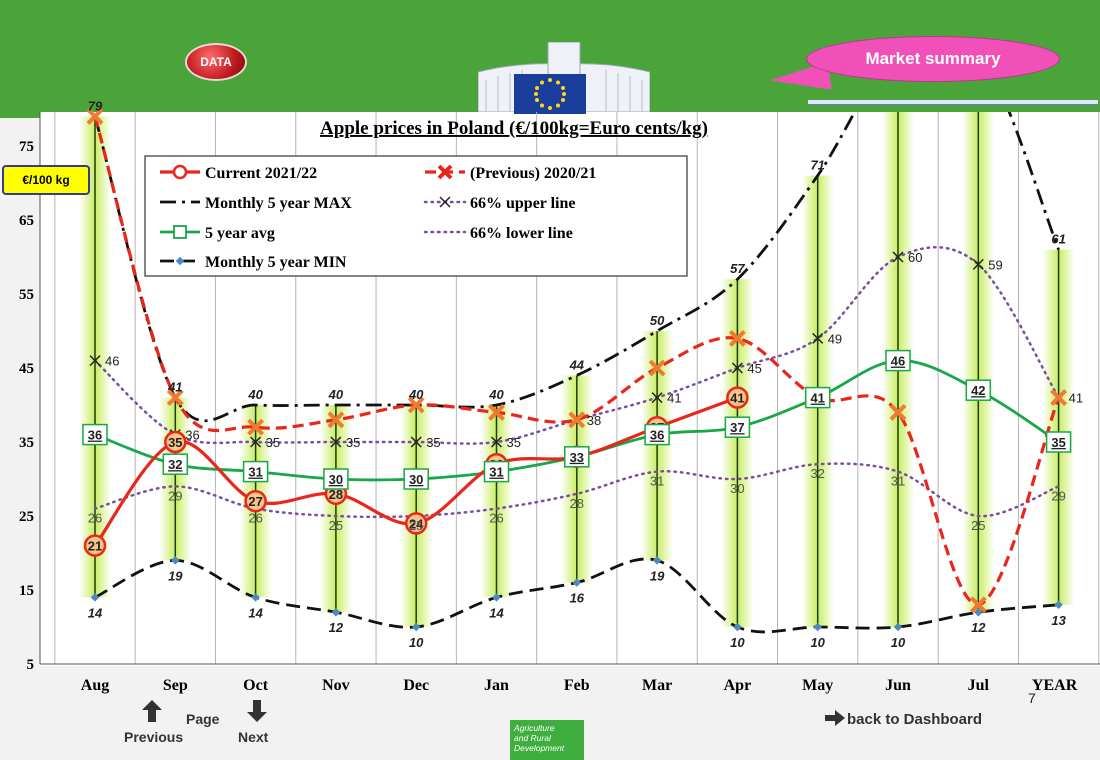 Image resolution: width=1100 pixels, height=760 pixels. Describe the element at coordinates (995, 264) in the screenshot. I see `upper-value-label: 59` at that location.